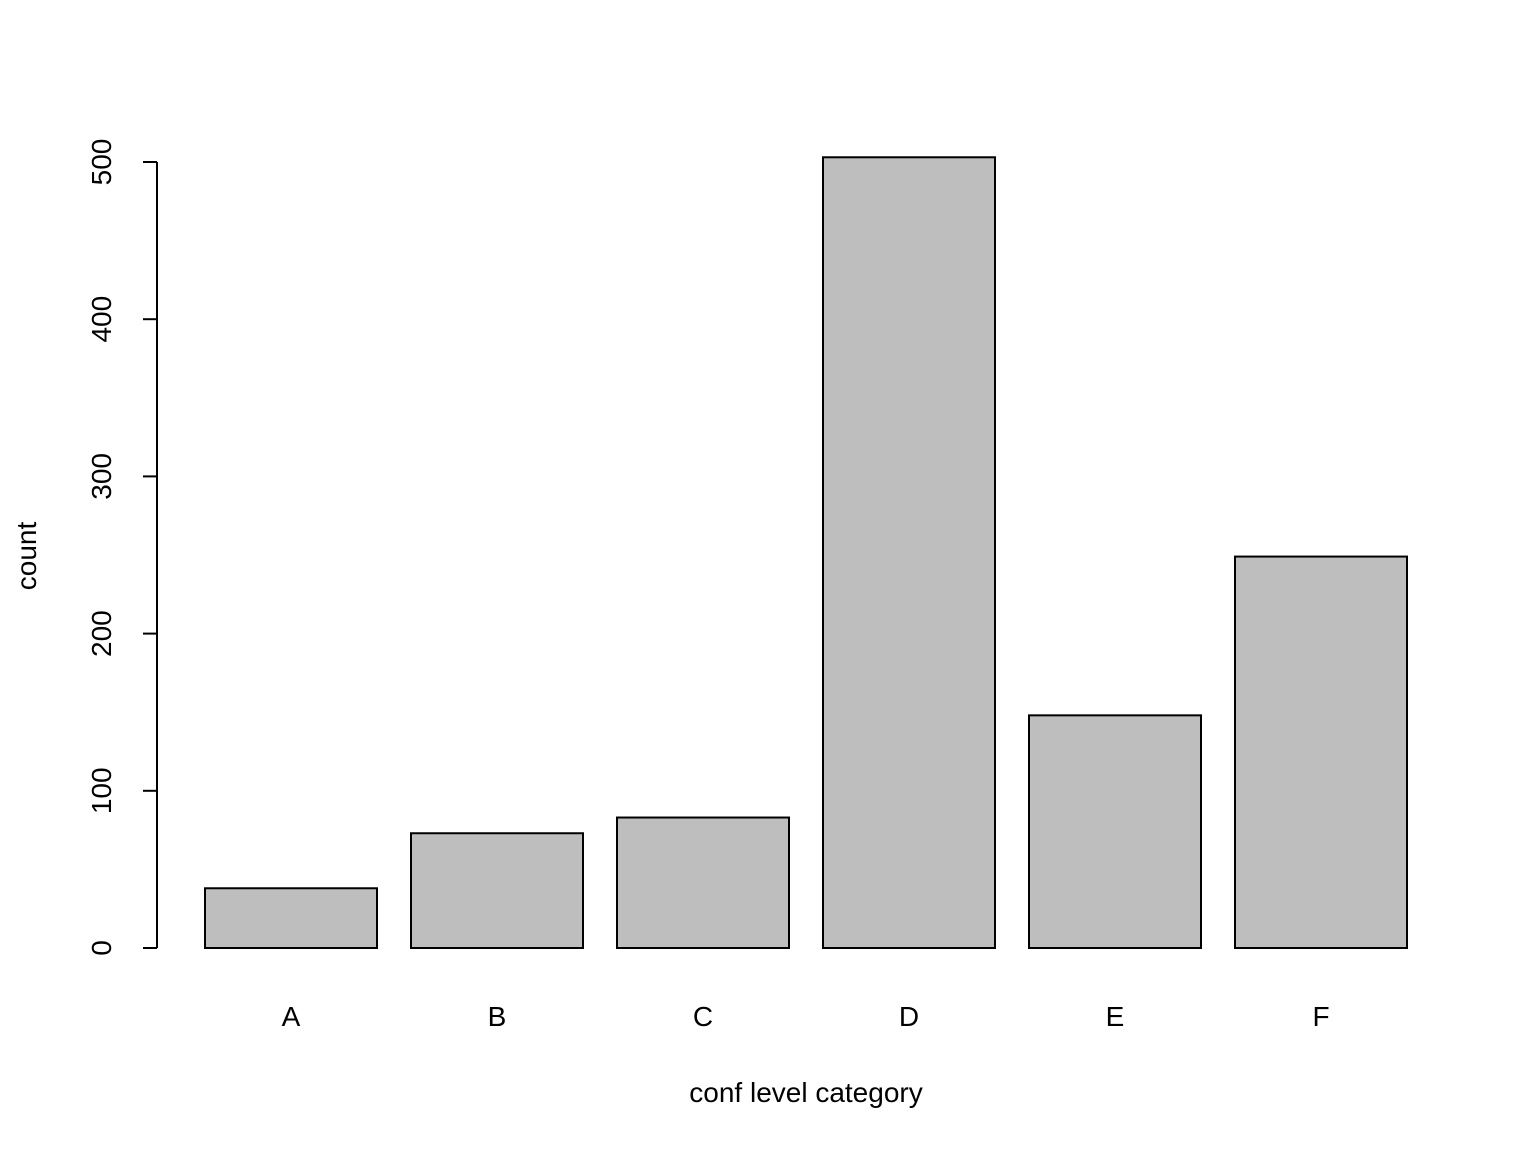 This screenshot has width=1536, height=1152. I want to click on bar-b, so click(497, 891).